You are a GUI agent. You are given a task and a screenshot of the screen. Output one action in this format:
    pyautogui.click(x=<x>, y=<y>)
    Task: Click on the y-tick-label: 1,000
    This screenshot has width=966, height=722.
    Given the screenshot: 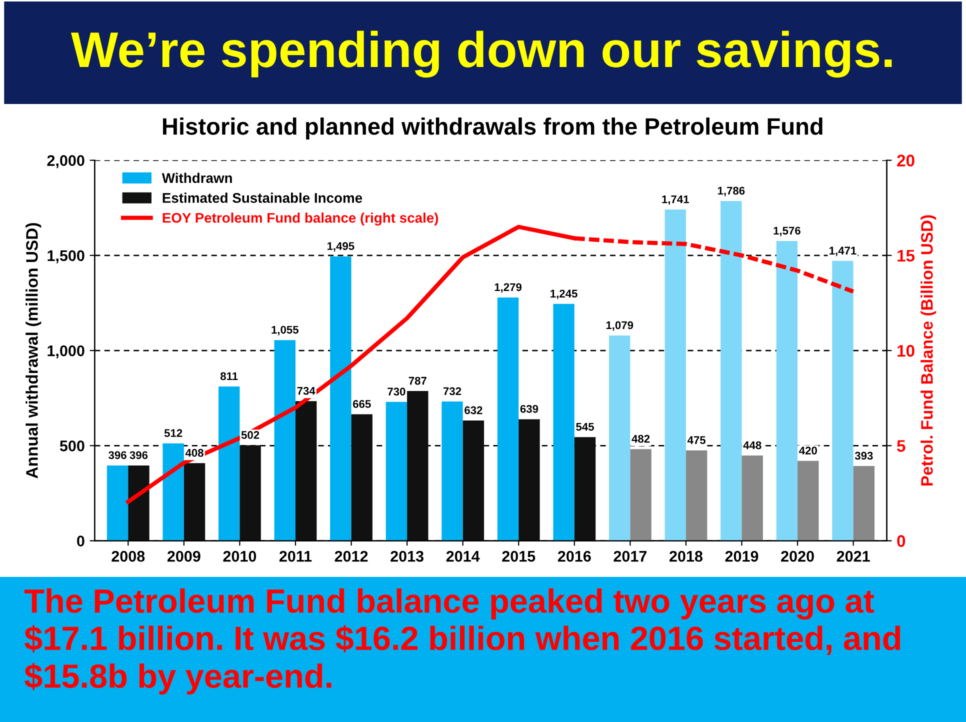 What is the action you would take?
    pyautogui.click(x=66, y=351)
    